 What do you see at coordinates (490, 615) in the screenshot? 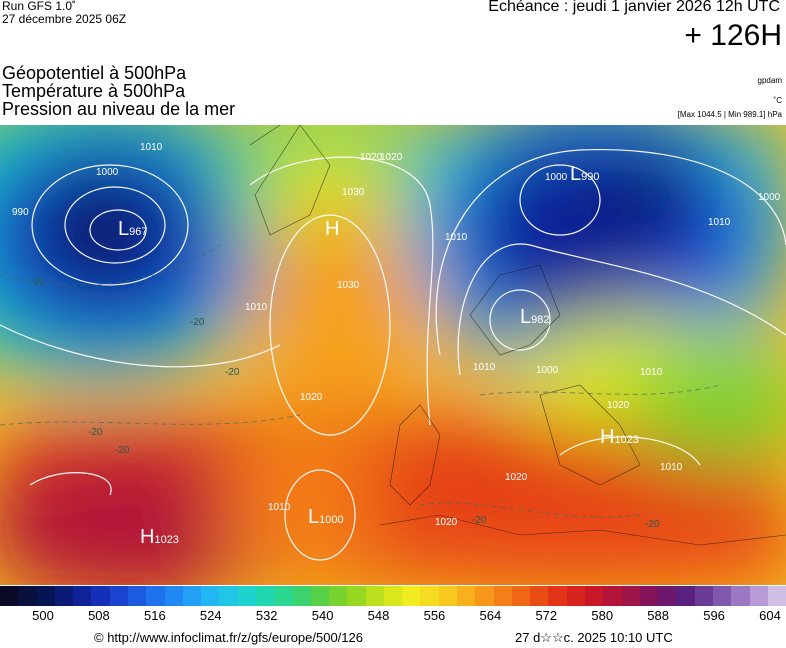
I see `scale-tick-label: 564` at bounding box center [490, 615].